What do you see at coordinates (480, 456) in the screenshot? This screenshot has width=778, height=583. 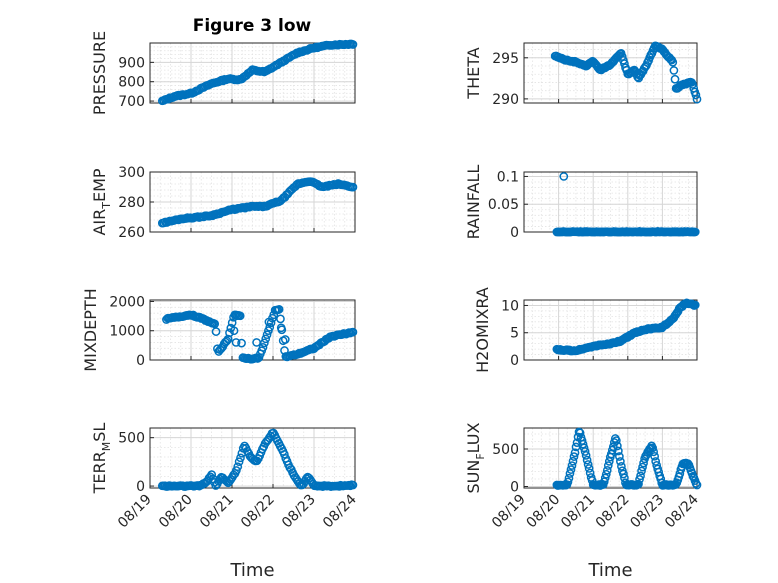 I see `ylabel-subscript: F` at bounding box center [480, 456].